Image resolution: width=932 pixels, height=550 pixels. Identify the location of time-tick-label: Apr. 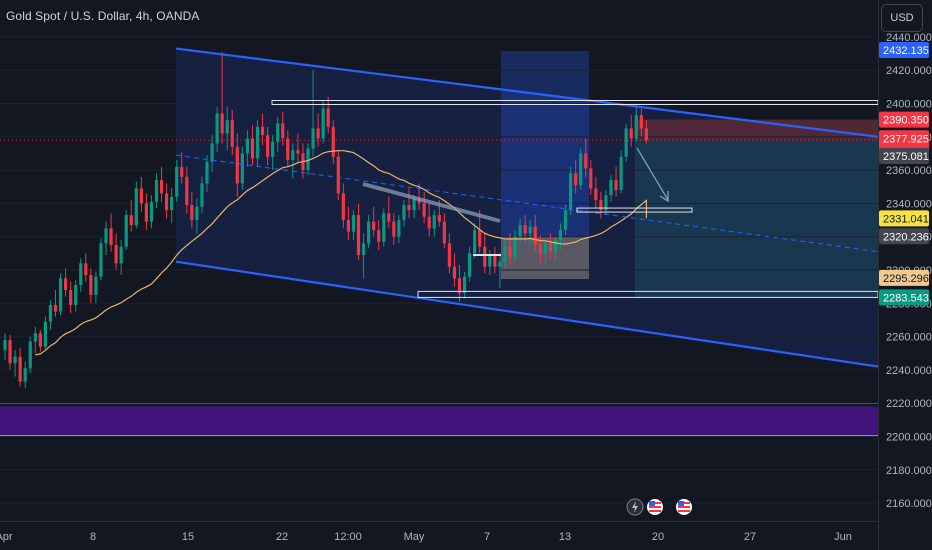
(6, 537).